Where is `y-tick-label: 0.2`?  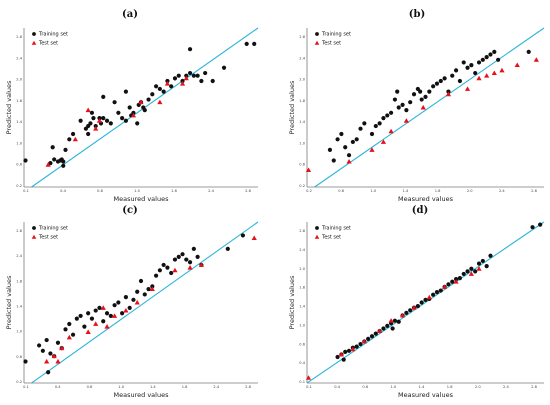 y-tick-label: 0.2 is located at coordinates (19, 382).